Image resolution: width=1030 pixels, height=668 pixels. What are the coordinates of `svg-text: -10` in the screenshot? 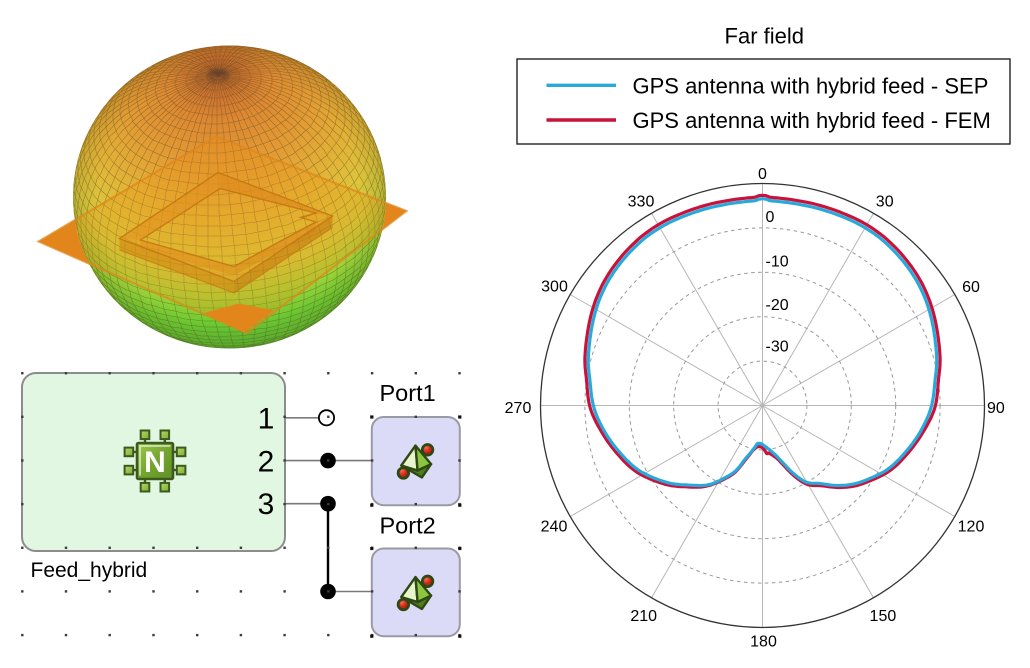 It's located at (777, 261).